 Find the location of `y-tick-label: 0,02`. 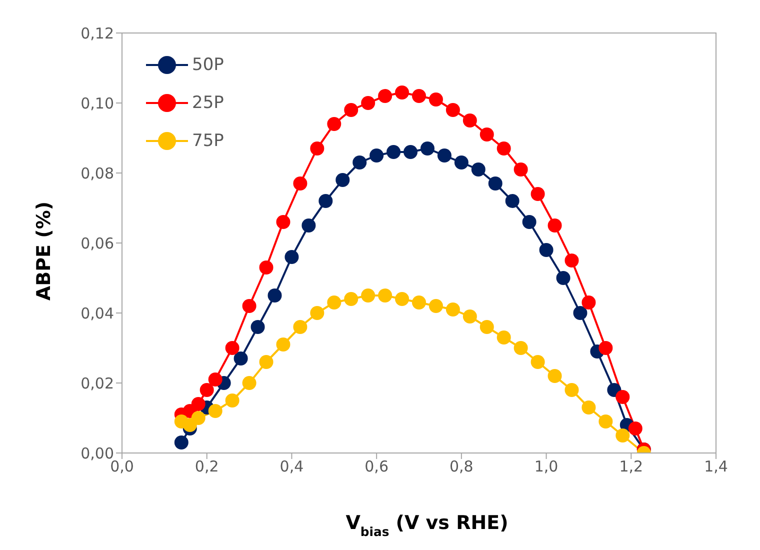

y-tick-label: 0,02 is located at coordinates (97, 383).